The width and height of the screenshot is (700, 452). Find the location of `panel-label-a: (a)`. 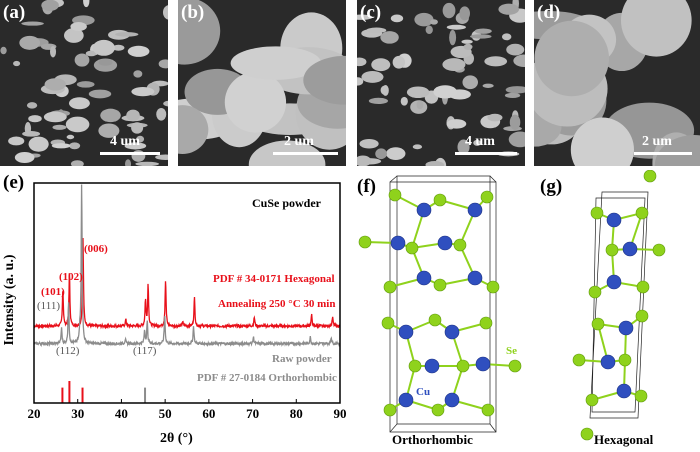

panel-label-a: (a) is located at coordinates (14, 12).